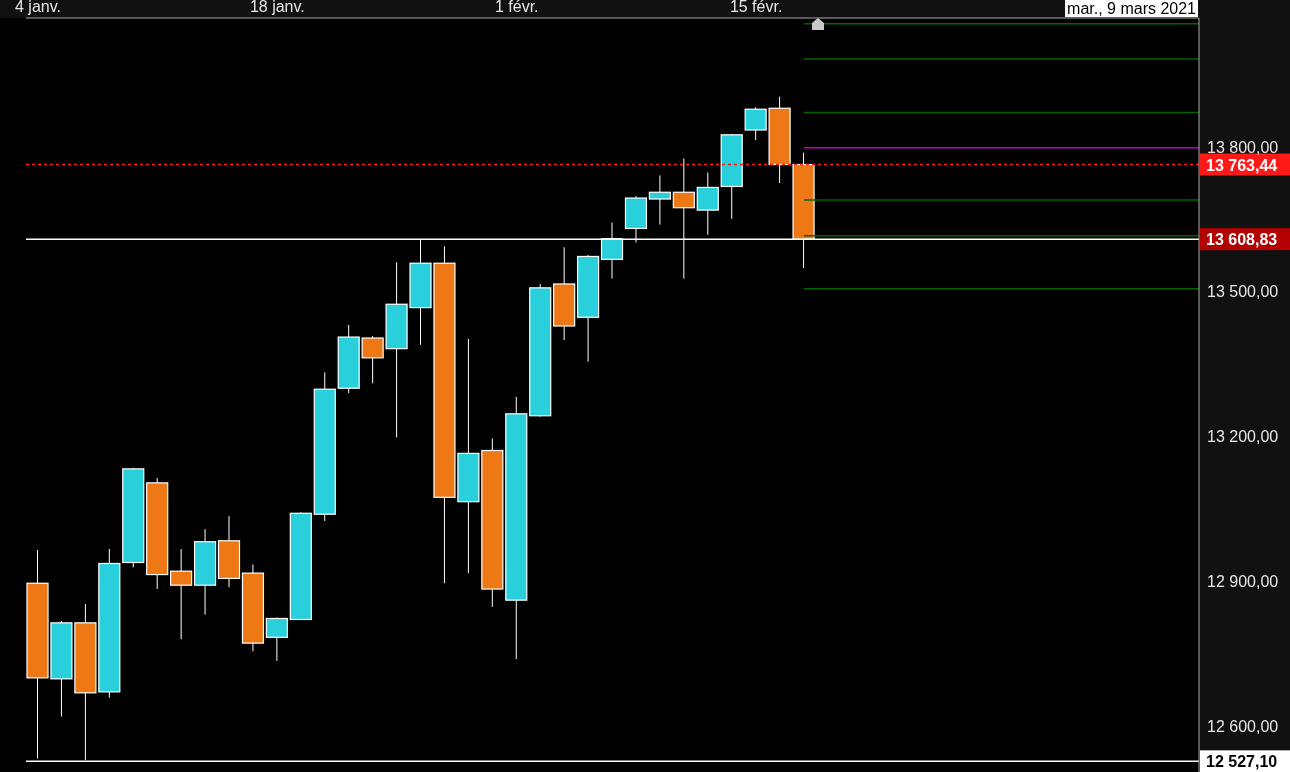 Image resolution: width=1290 pixels, height=772 pixels. Describe the element at coordinates (1131, 8) in the screenshot. I see `text: mar., 9 mars 2021` at that location.